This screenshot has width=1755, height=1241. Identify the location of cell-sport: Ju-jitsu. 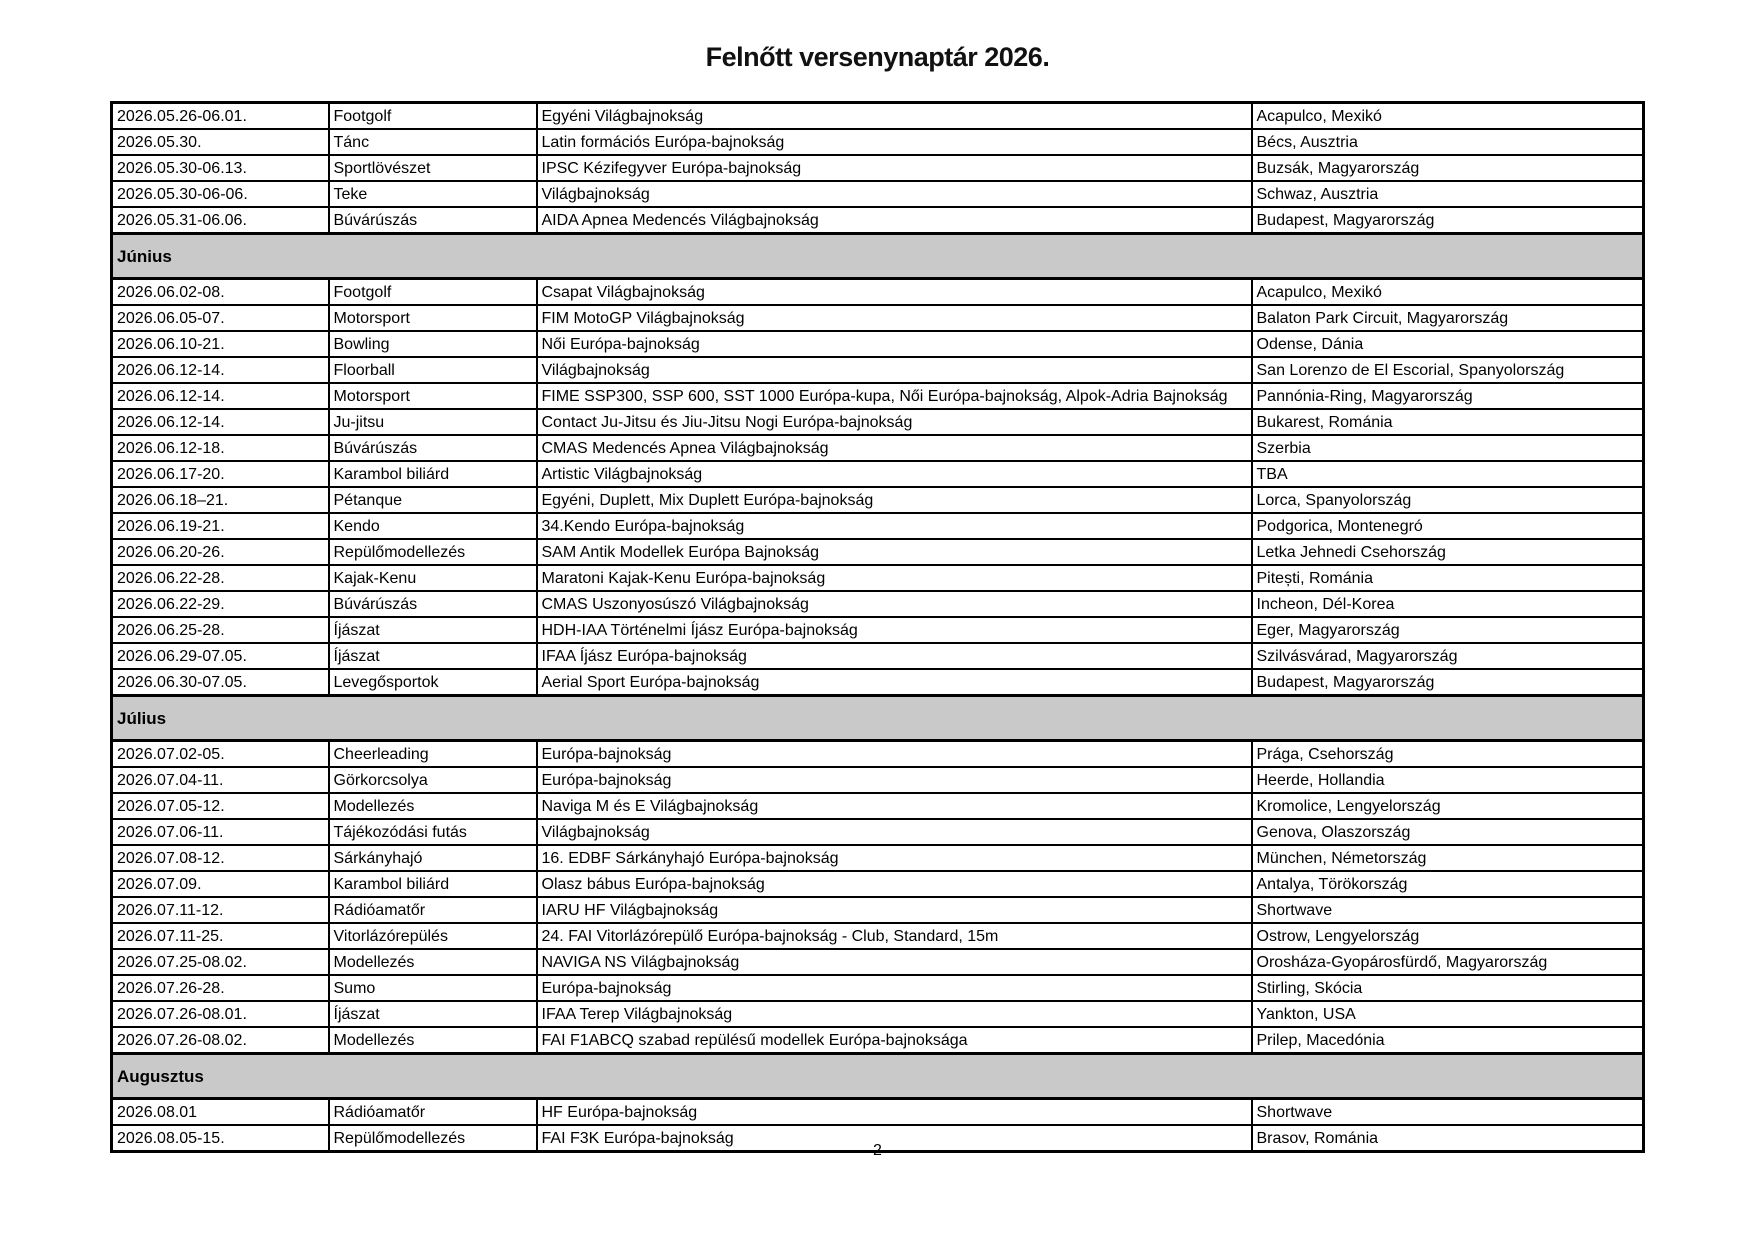
(432, 422).